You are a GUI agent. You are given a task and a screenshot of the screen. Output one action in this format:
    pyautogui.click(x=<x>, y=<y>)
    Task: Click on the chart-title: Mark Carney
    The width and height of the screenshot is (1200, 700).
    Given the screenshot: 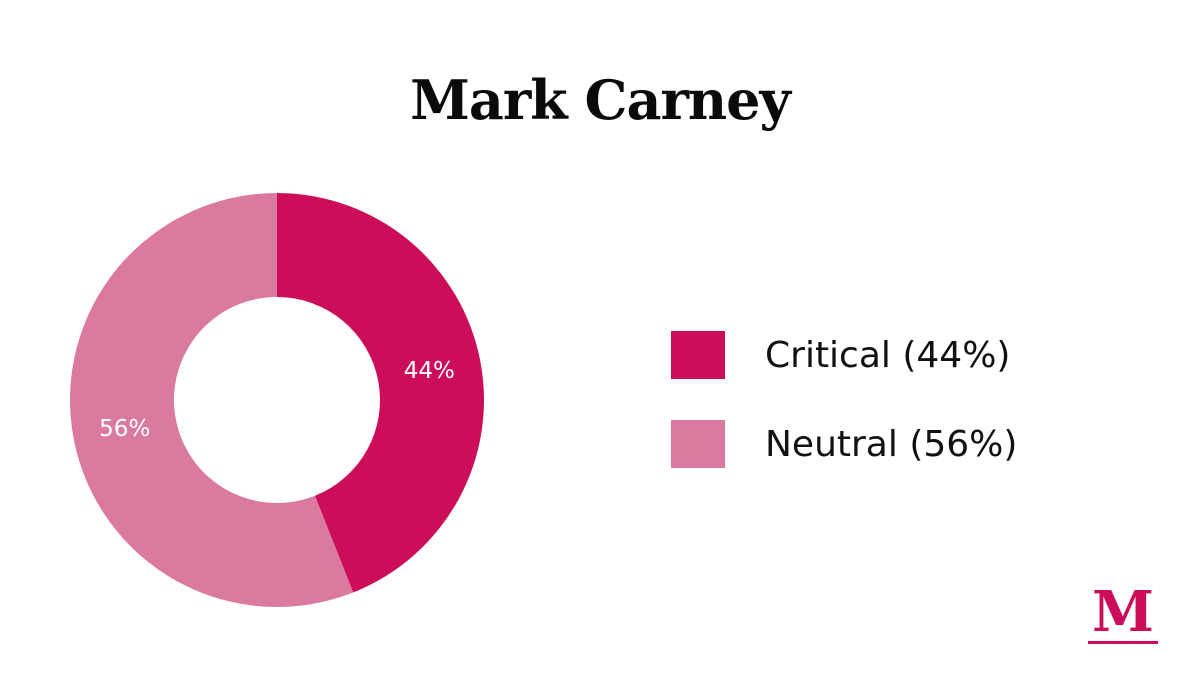 What is the action you would take?
    pyautogui.click(x=600, y=100)
    